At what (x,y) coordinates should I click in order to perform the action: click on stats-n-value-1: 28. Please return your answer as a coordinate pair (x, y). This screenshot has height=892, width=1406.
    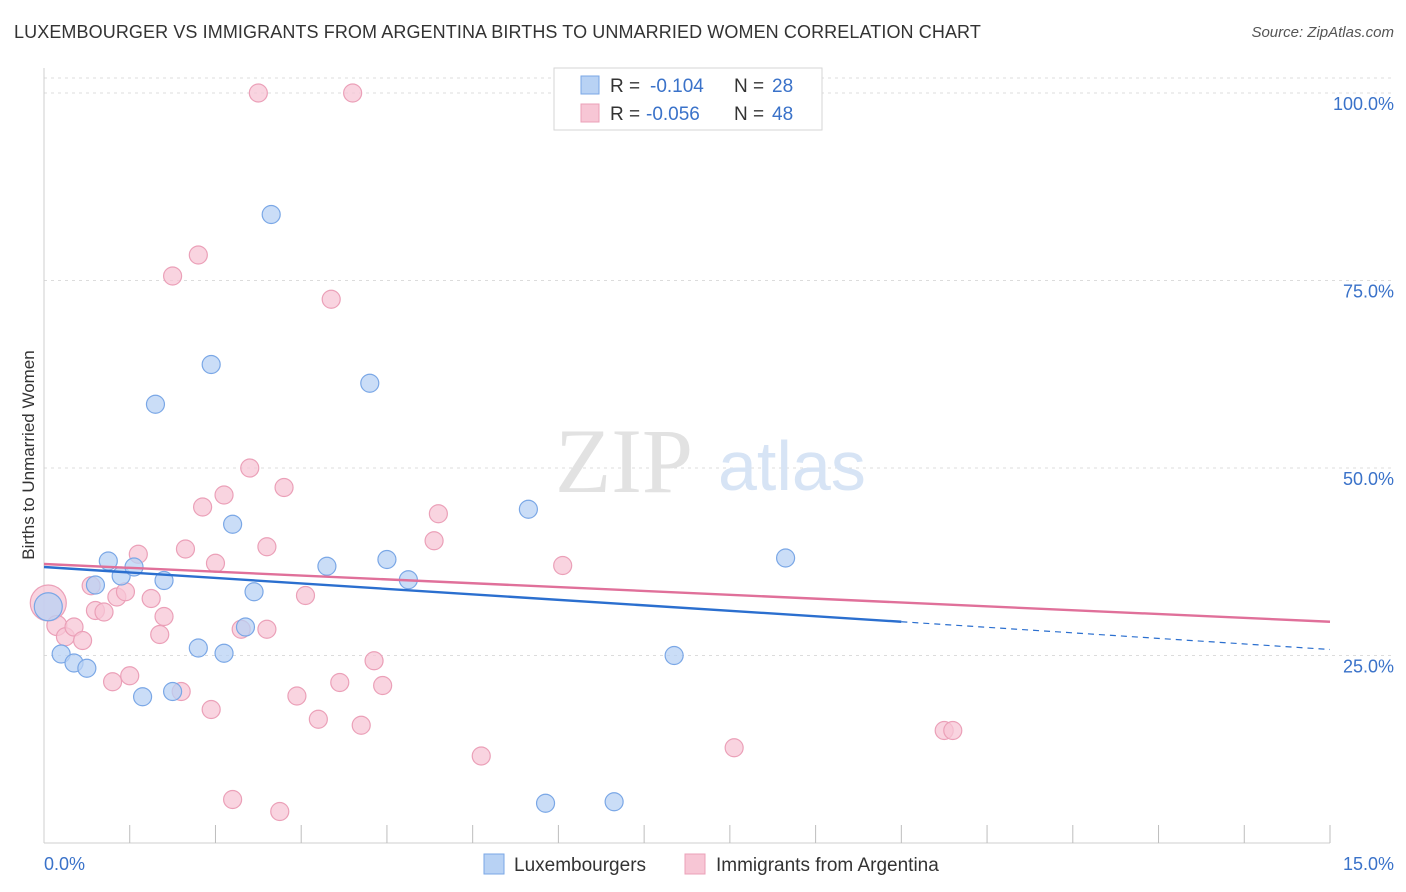
    Looking at the image, I should click on (782, 86).